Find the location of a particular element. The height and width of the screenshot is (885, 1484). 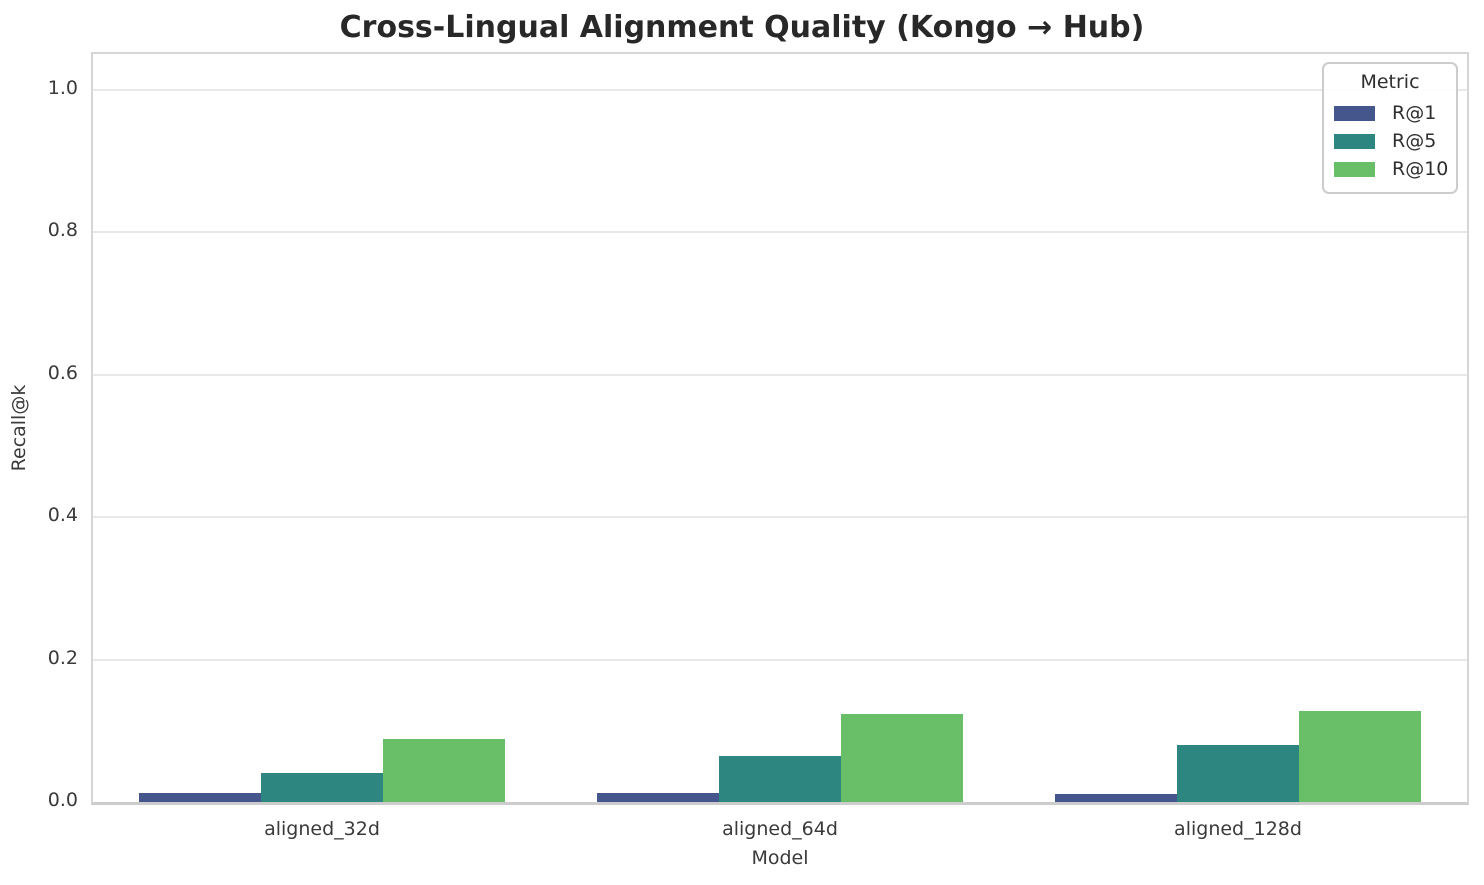

gridline-0.2 is located at coordinates (780, 659).